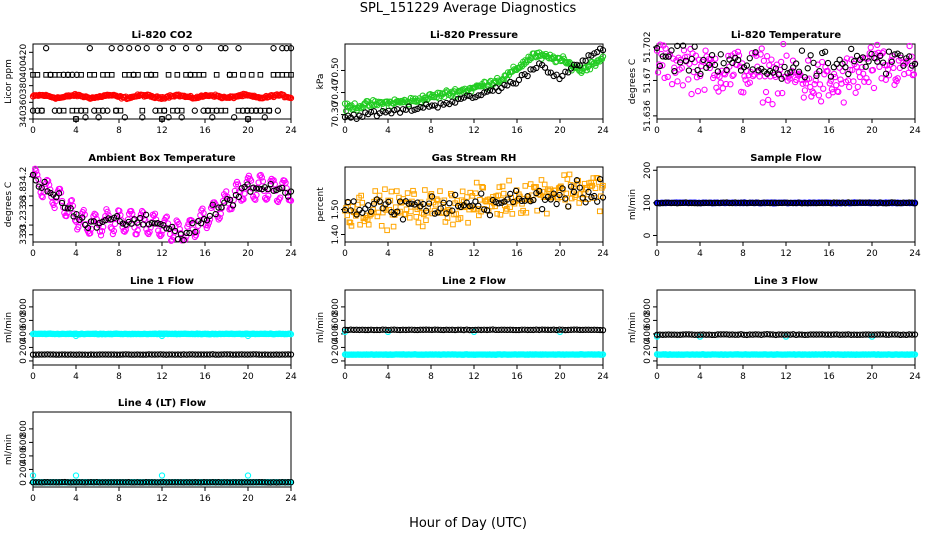 The height and width of the screenshot is (540, 936). Describe the element at coordinates (648, 202) in the screenshot. I see `y-tick-label: 100` at that location.